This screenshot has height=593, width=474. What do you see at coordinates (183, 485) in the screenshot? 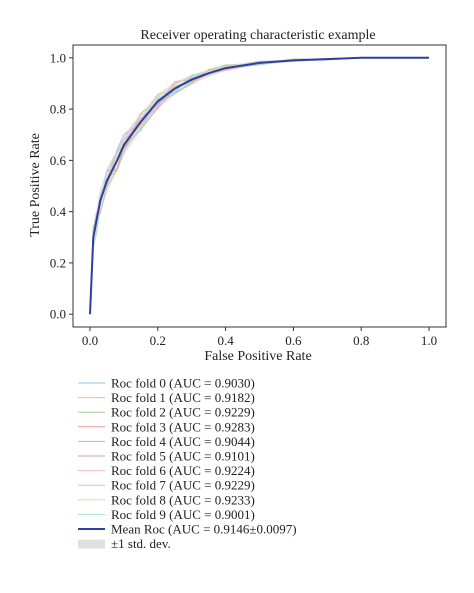
I see `legend-label: Roc fold 7 (AUC = 0.9229)` at bounding box center [183, 485].